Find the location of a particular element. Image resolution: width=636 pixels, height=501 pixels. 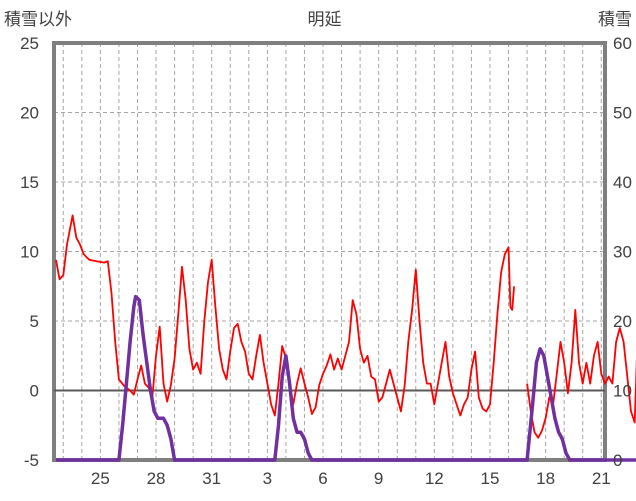

x-tick-label: 21 is located at coordinates (601, 478).